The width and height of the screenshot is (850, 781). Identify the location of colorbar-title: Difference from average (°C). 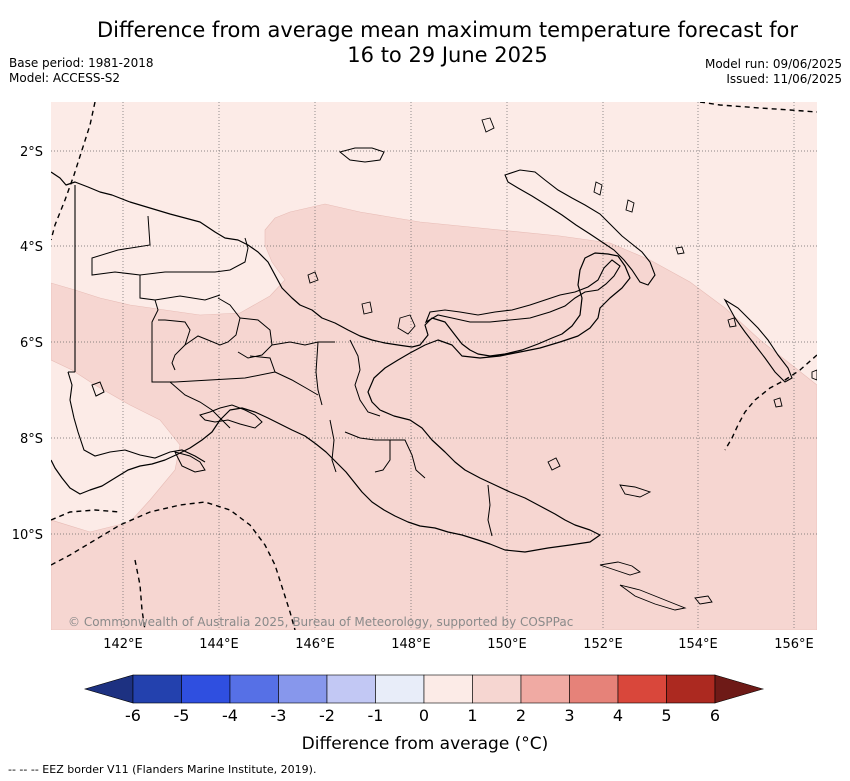
(425, 744).